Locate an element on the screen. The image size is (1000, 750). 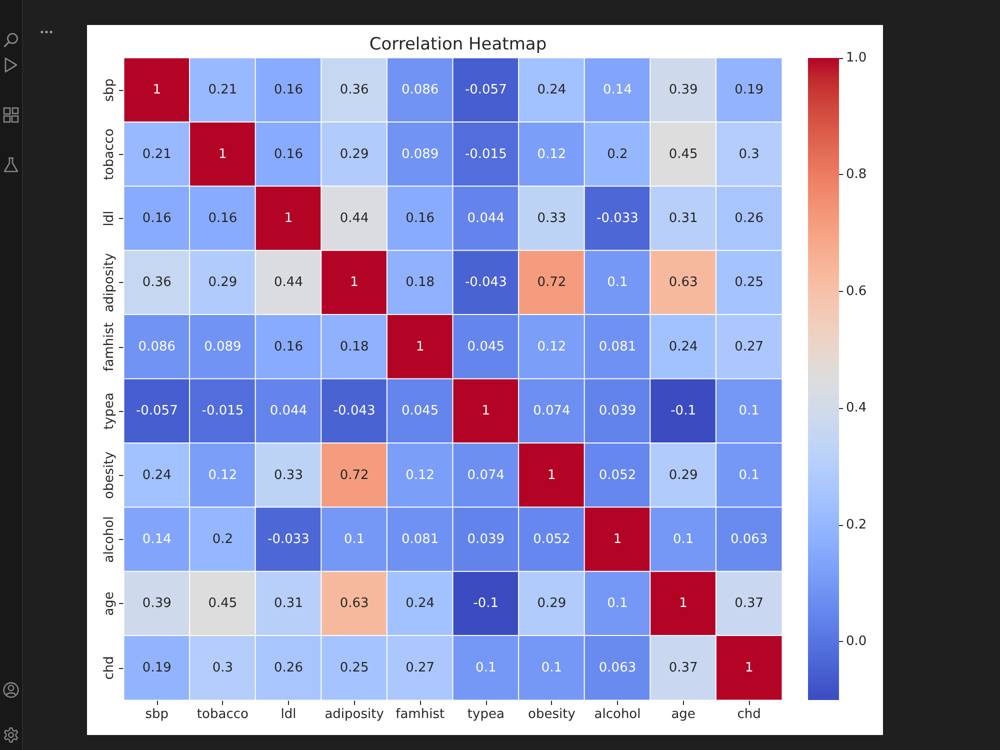
x-tick-label: obesity is located at coordinates (552, 714).